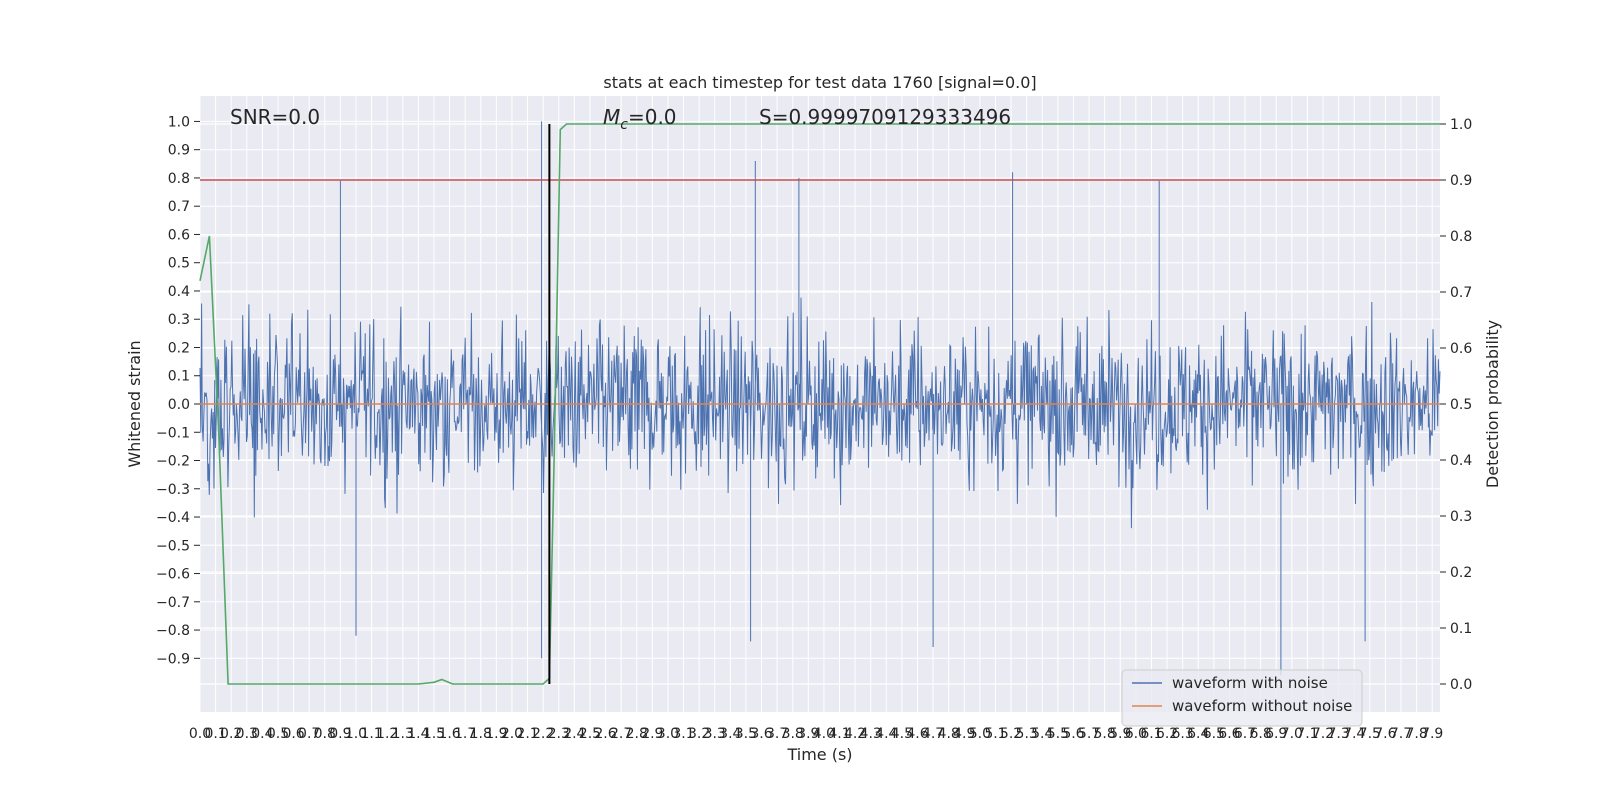 The height and width of the screenshot is (800, 1600). What do you see at coordinates (403, 734) in the screenshot?
I see `x-tick-label: 1.3` at bounding box center [403, 734].